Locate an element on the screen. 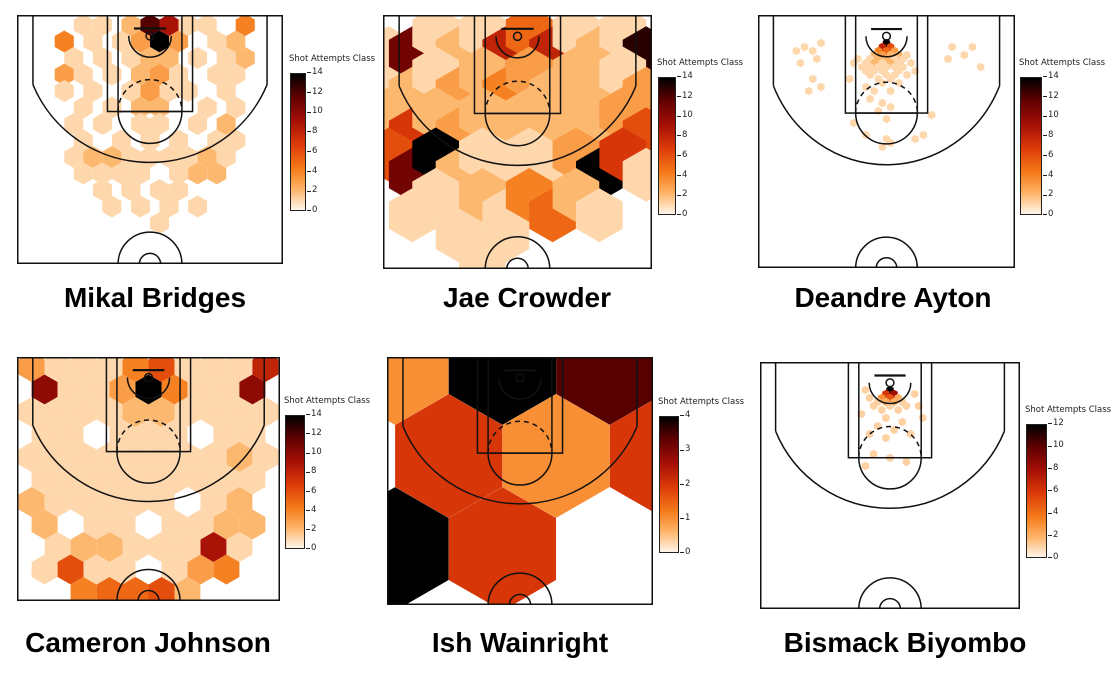 The image size is (1112, 690). colorbar-tick-label: 4 is located at coordinates (1053, 512).